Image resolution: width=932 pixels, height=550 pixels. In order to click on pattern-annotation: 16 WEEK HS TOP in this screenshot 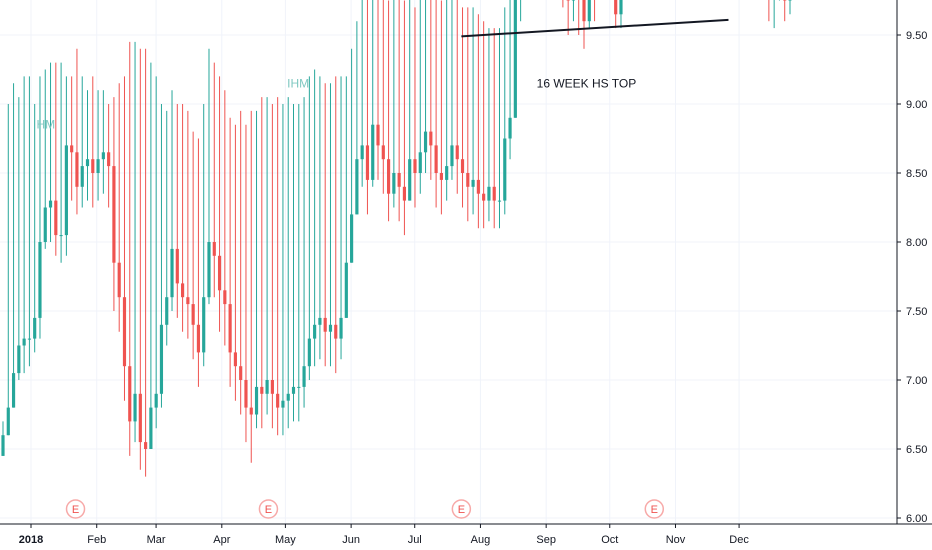, I will do `click(587, 83)`.